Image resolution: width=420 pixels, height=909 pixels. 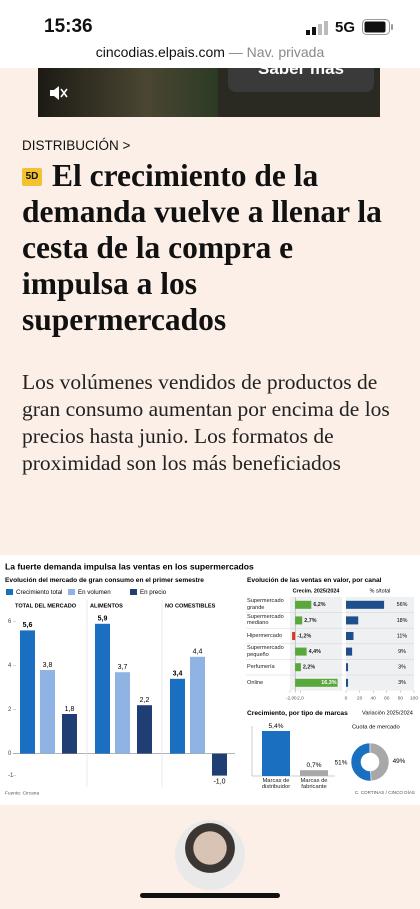 What do you see at coordinates (385, 792) in the screenshot?
I see `credit: C. CORTINAS / CINCO DÍAS` at bounding box center [385, 792].